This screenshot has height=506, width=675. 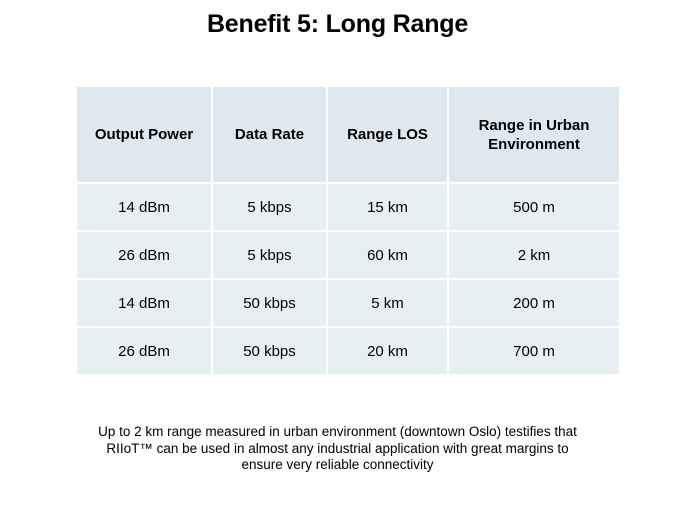 What do you see at coordinates (533, 135) in the screenshot?
I see `header-range-urban: Range in Urban Environment` at bounding box center [533, 135].